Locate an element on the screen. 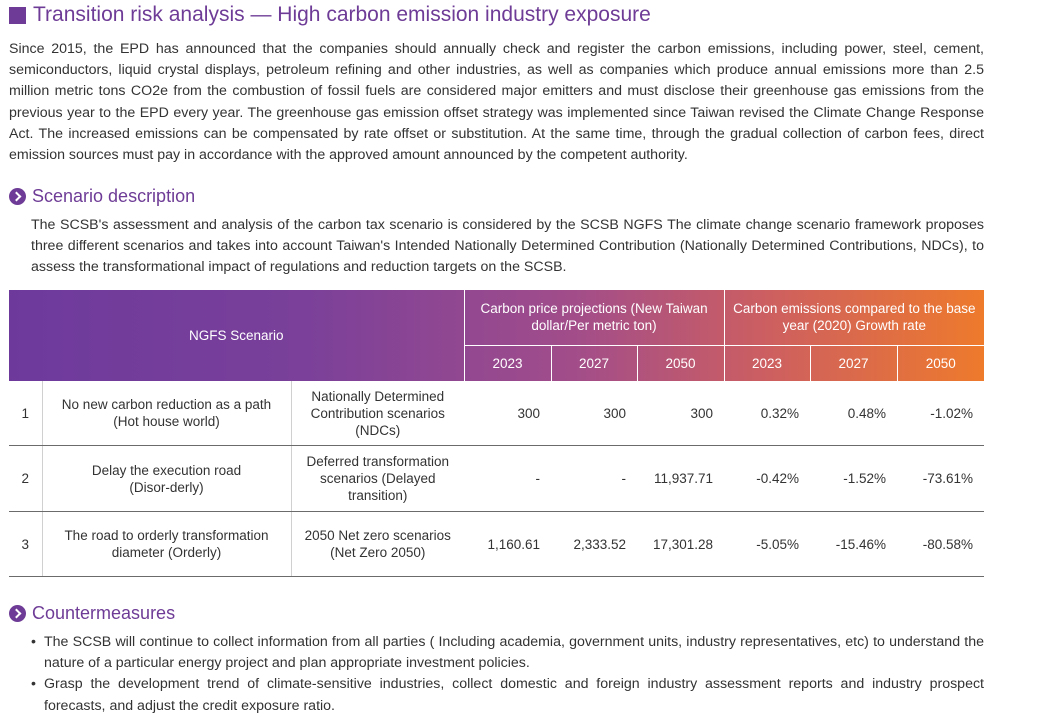 This screenshot has height=717, width=1045. price-2050: 17,301.28 is located at coordinates (681, 544).